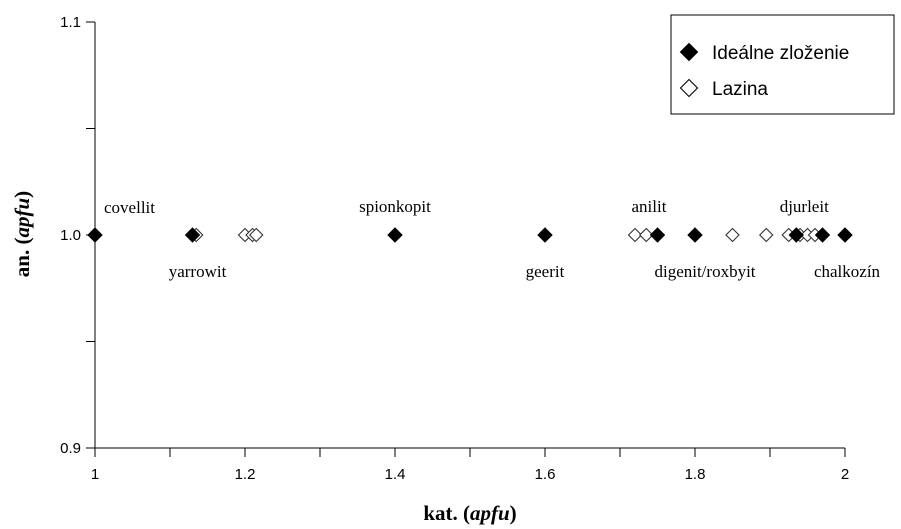  I want to click on x-tick-label: 2, so click(845, 474).